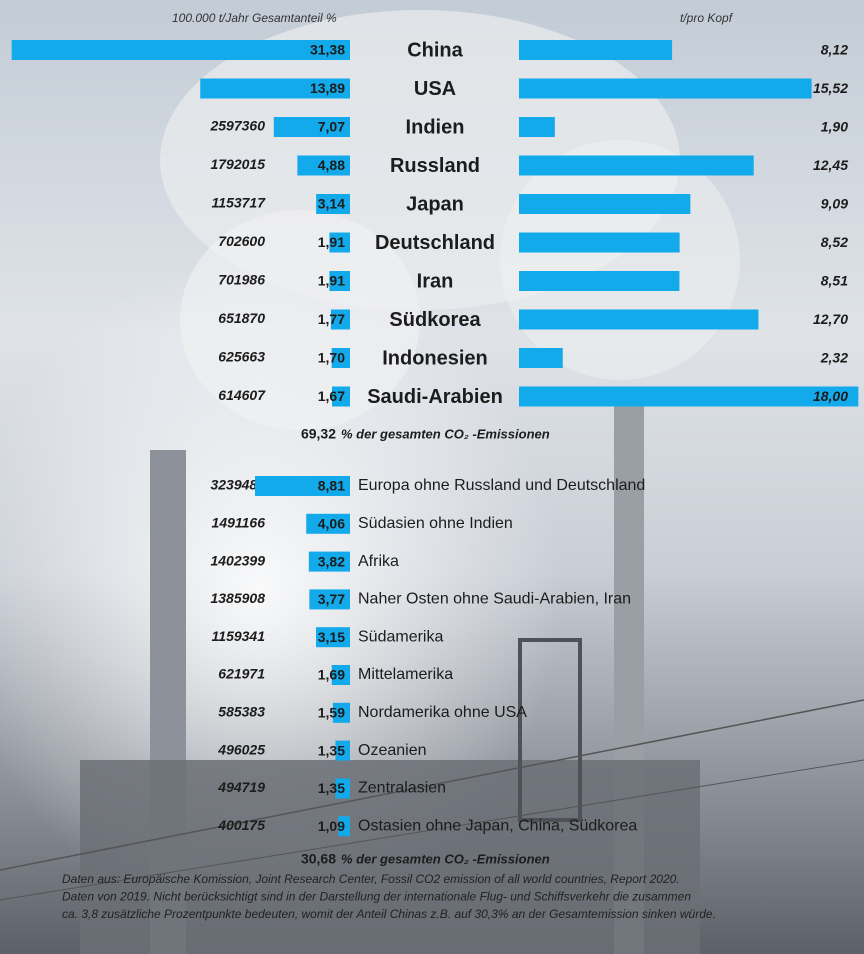  What do you see at coordinates (237, 598) in the screenshot?
I see `emissions-label: 1385908` at bounding box center [237, 598].